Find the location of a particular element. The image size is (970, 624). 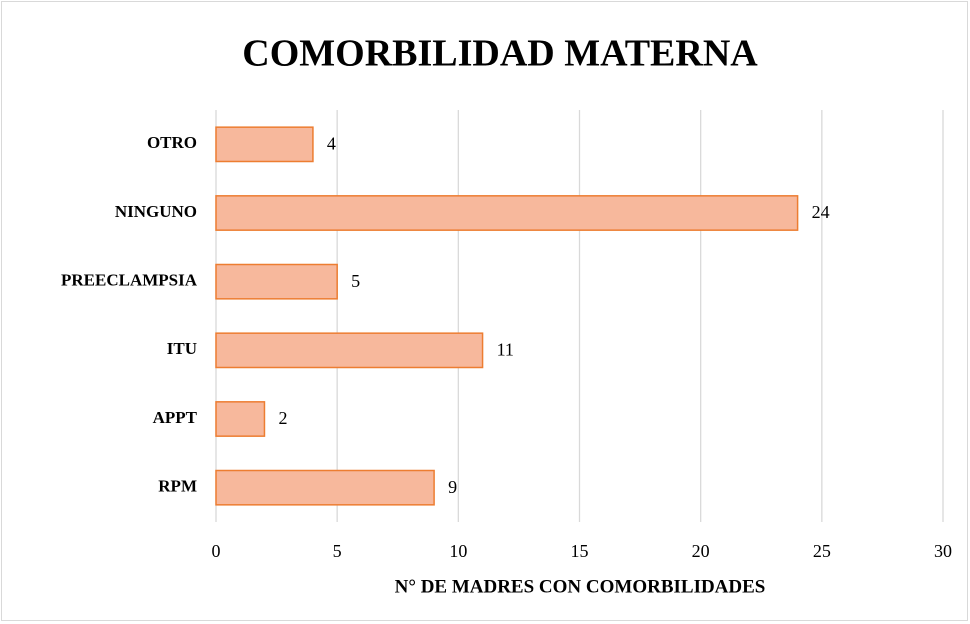

x-tick-label: 15 is located at coordinates (580, 551).